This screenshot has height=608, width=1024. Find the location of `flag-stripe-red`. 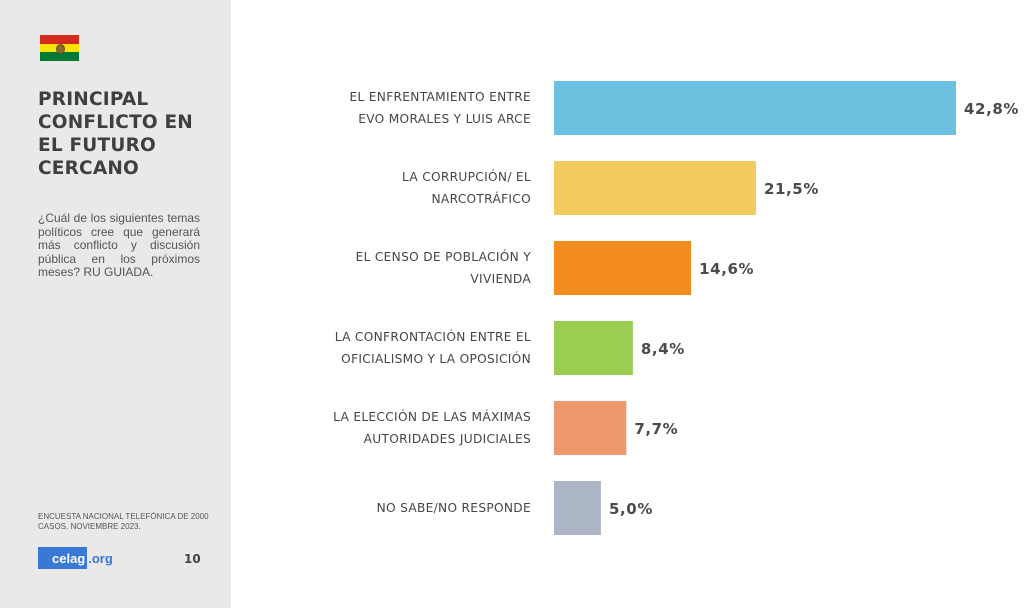

flag-stripe-red is located at coordinates (59, 39).